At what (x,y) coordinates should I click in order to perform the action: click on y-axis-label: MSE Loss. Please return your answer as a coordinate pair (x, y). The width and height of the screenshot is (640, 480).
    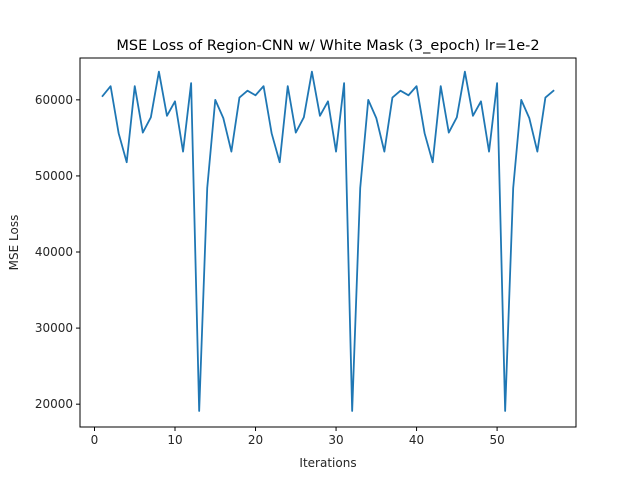
    Looking at the image, I should click on (14, 243).